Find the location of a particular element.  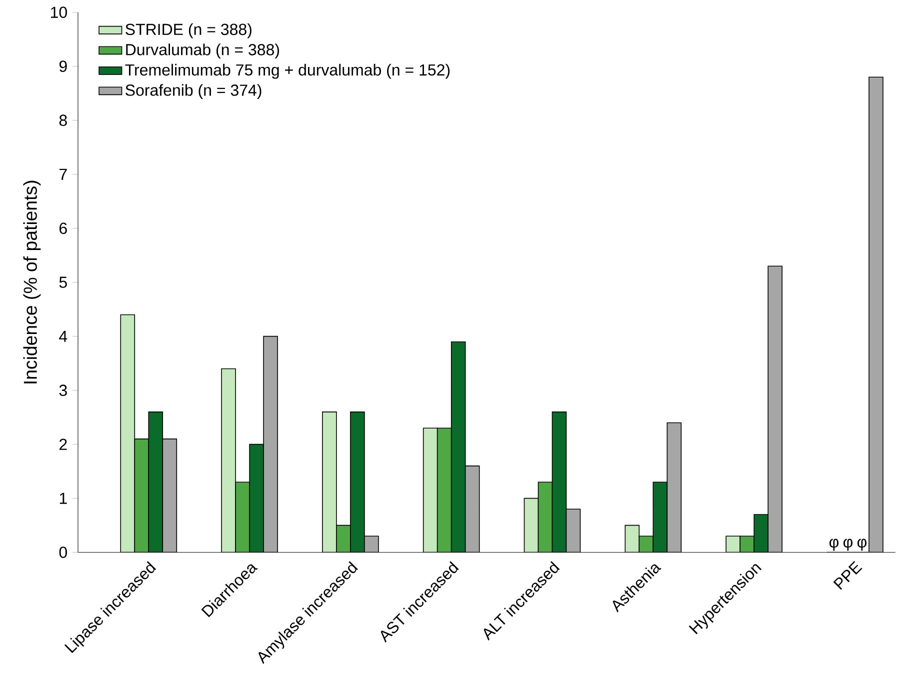

legend-label: STRIDE (n = 388) is located at coordinates (189, 30).